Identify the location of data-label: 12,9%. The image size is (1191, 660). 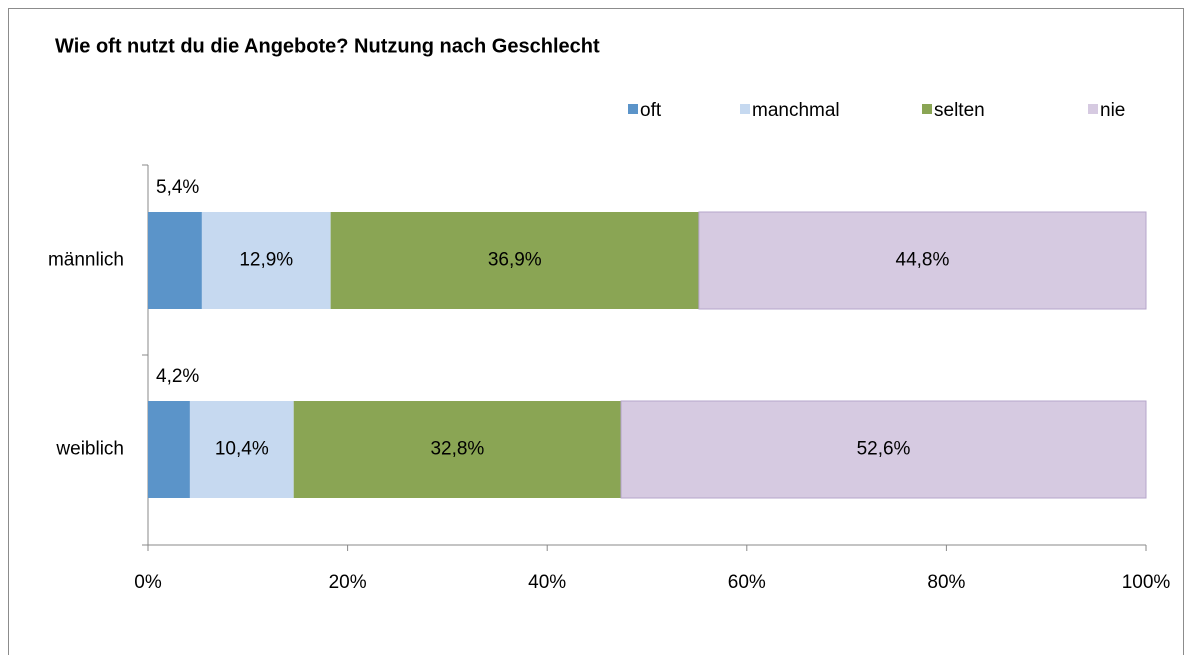
(266, 260).